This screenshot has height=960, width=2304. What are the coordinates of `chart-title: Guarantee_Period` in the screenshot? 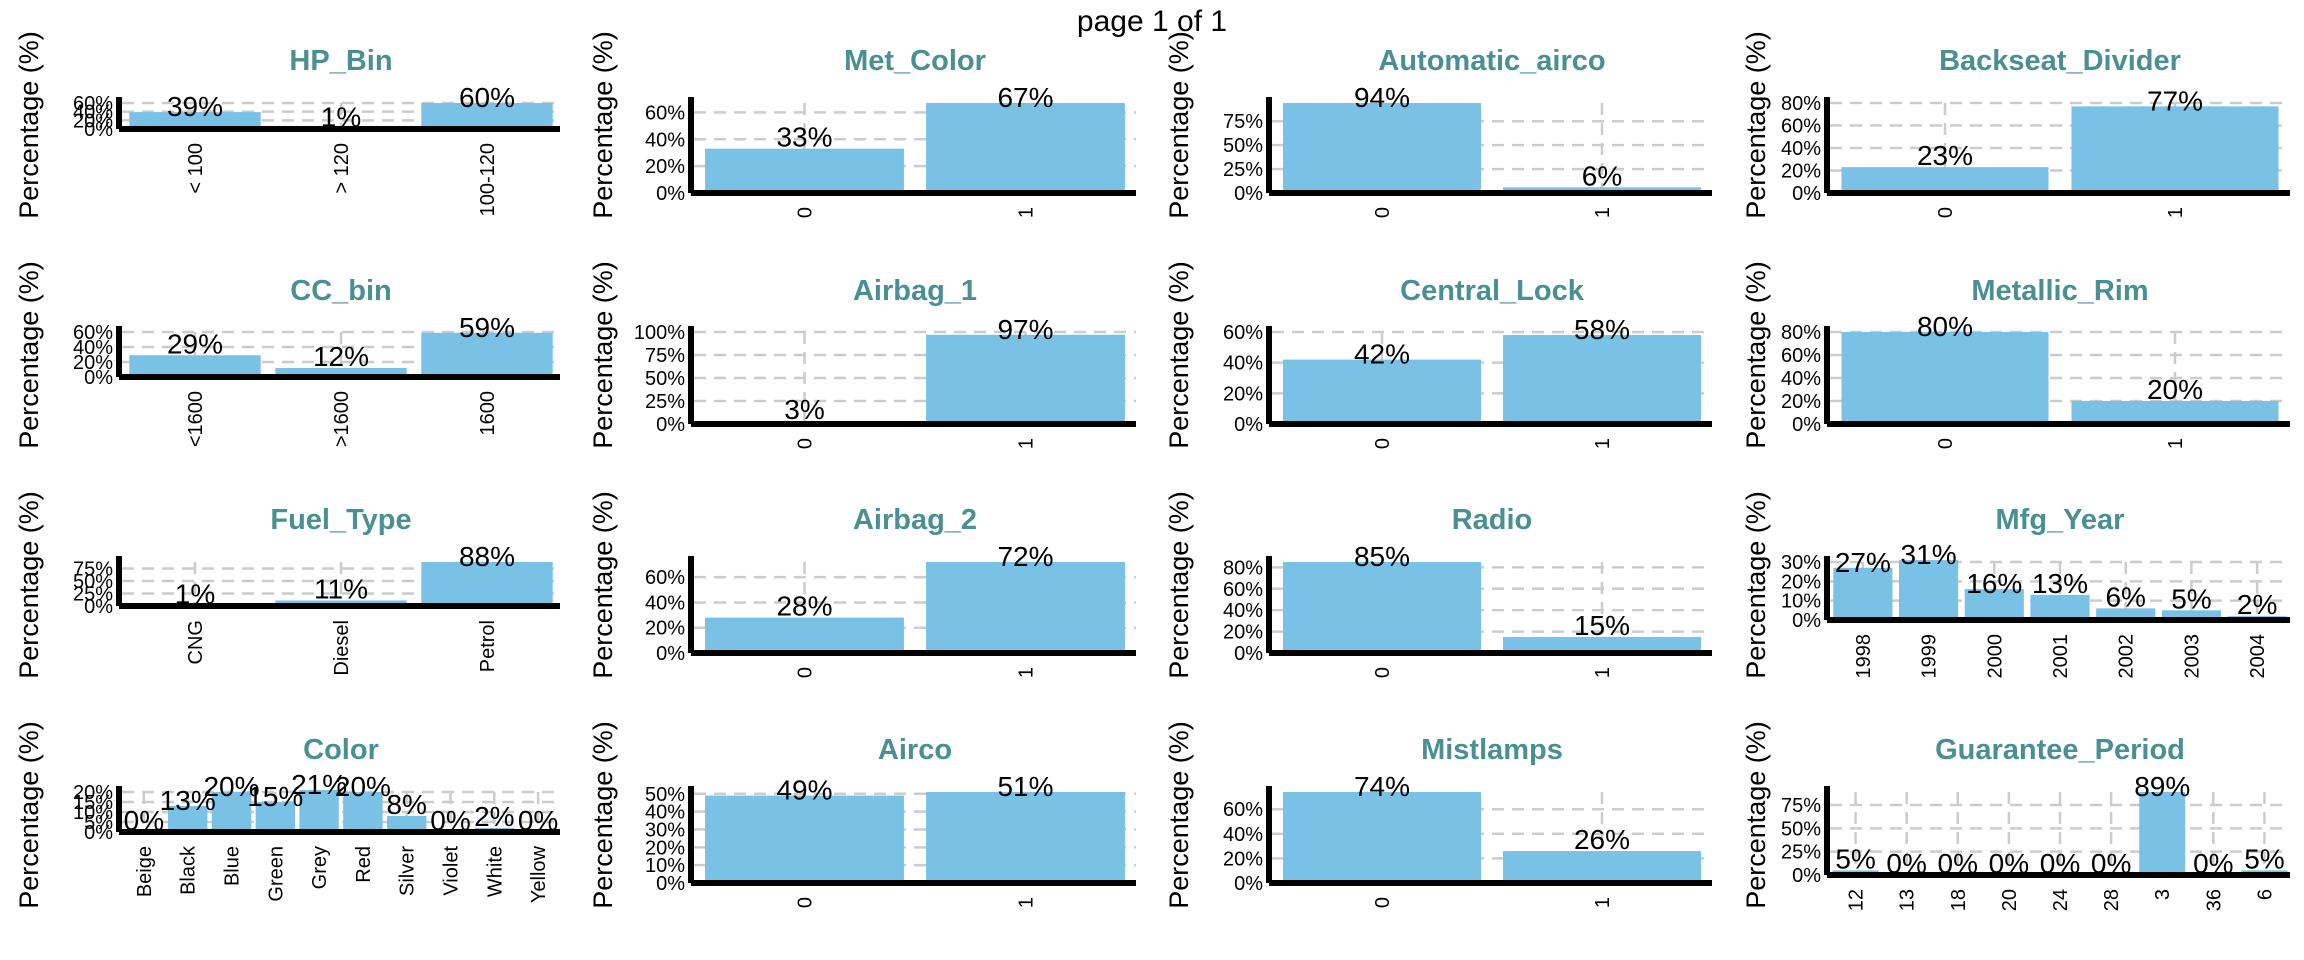 It's located at (2060, 750).